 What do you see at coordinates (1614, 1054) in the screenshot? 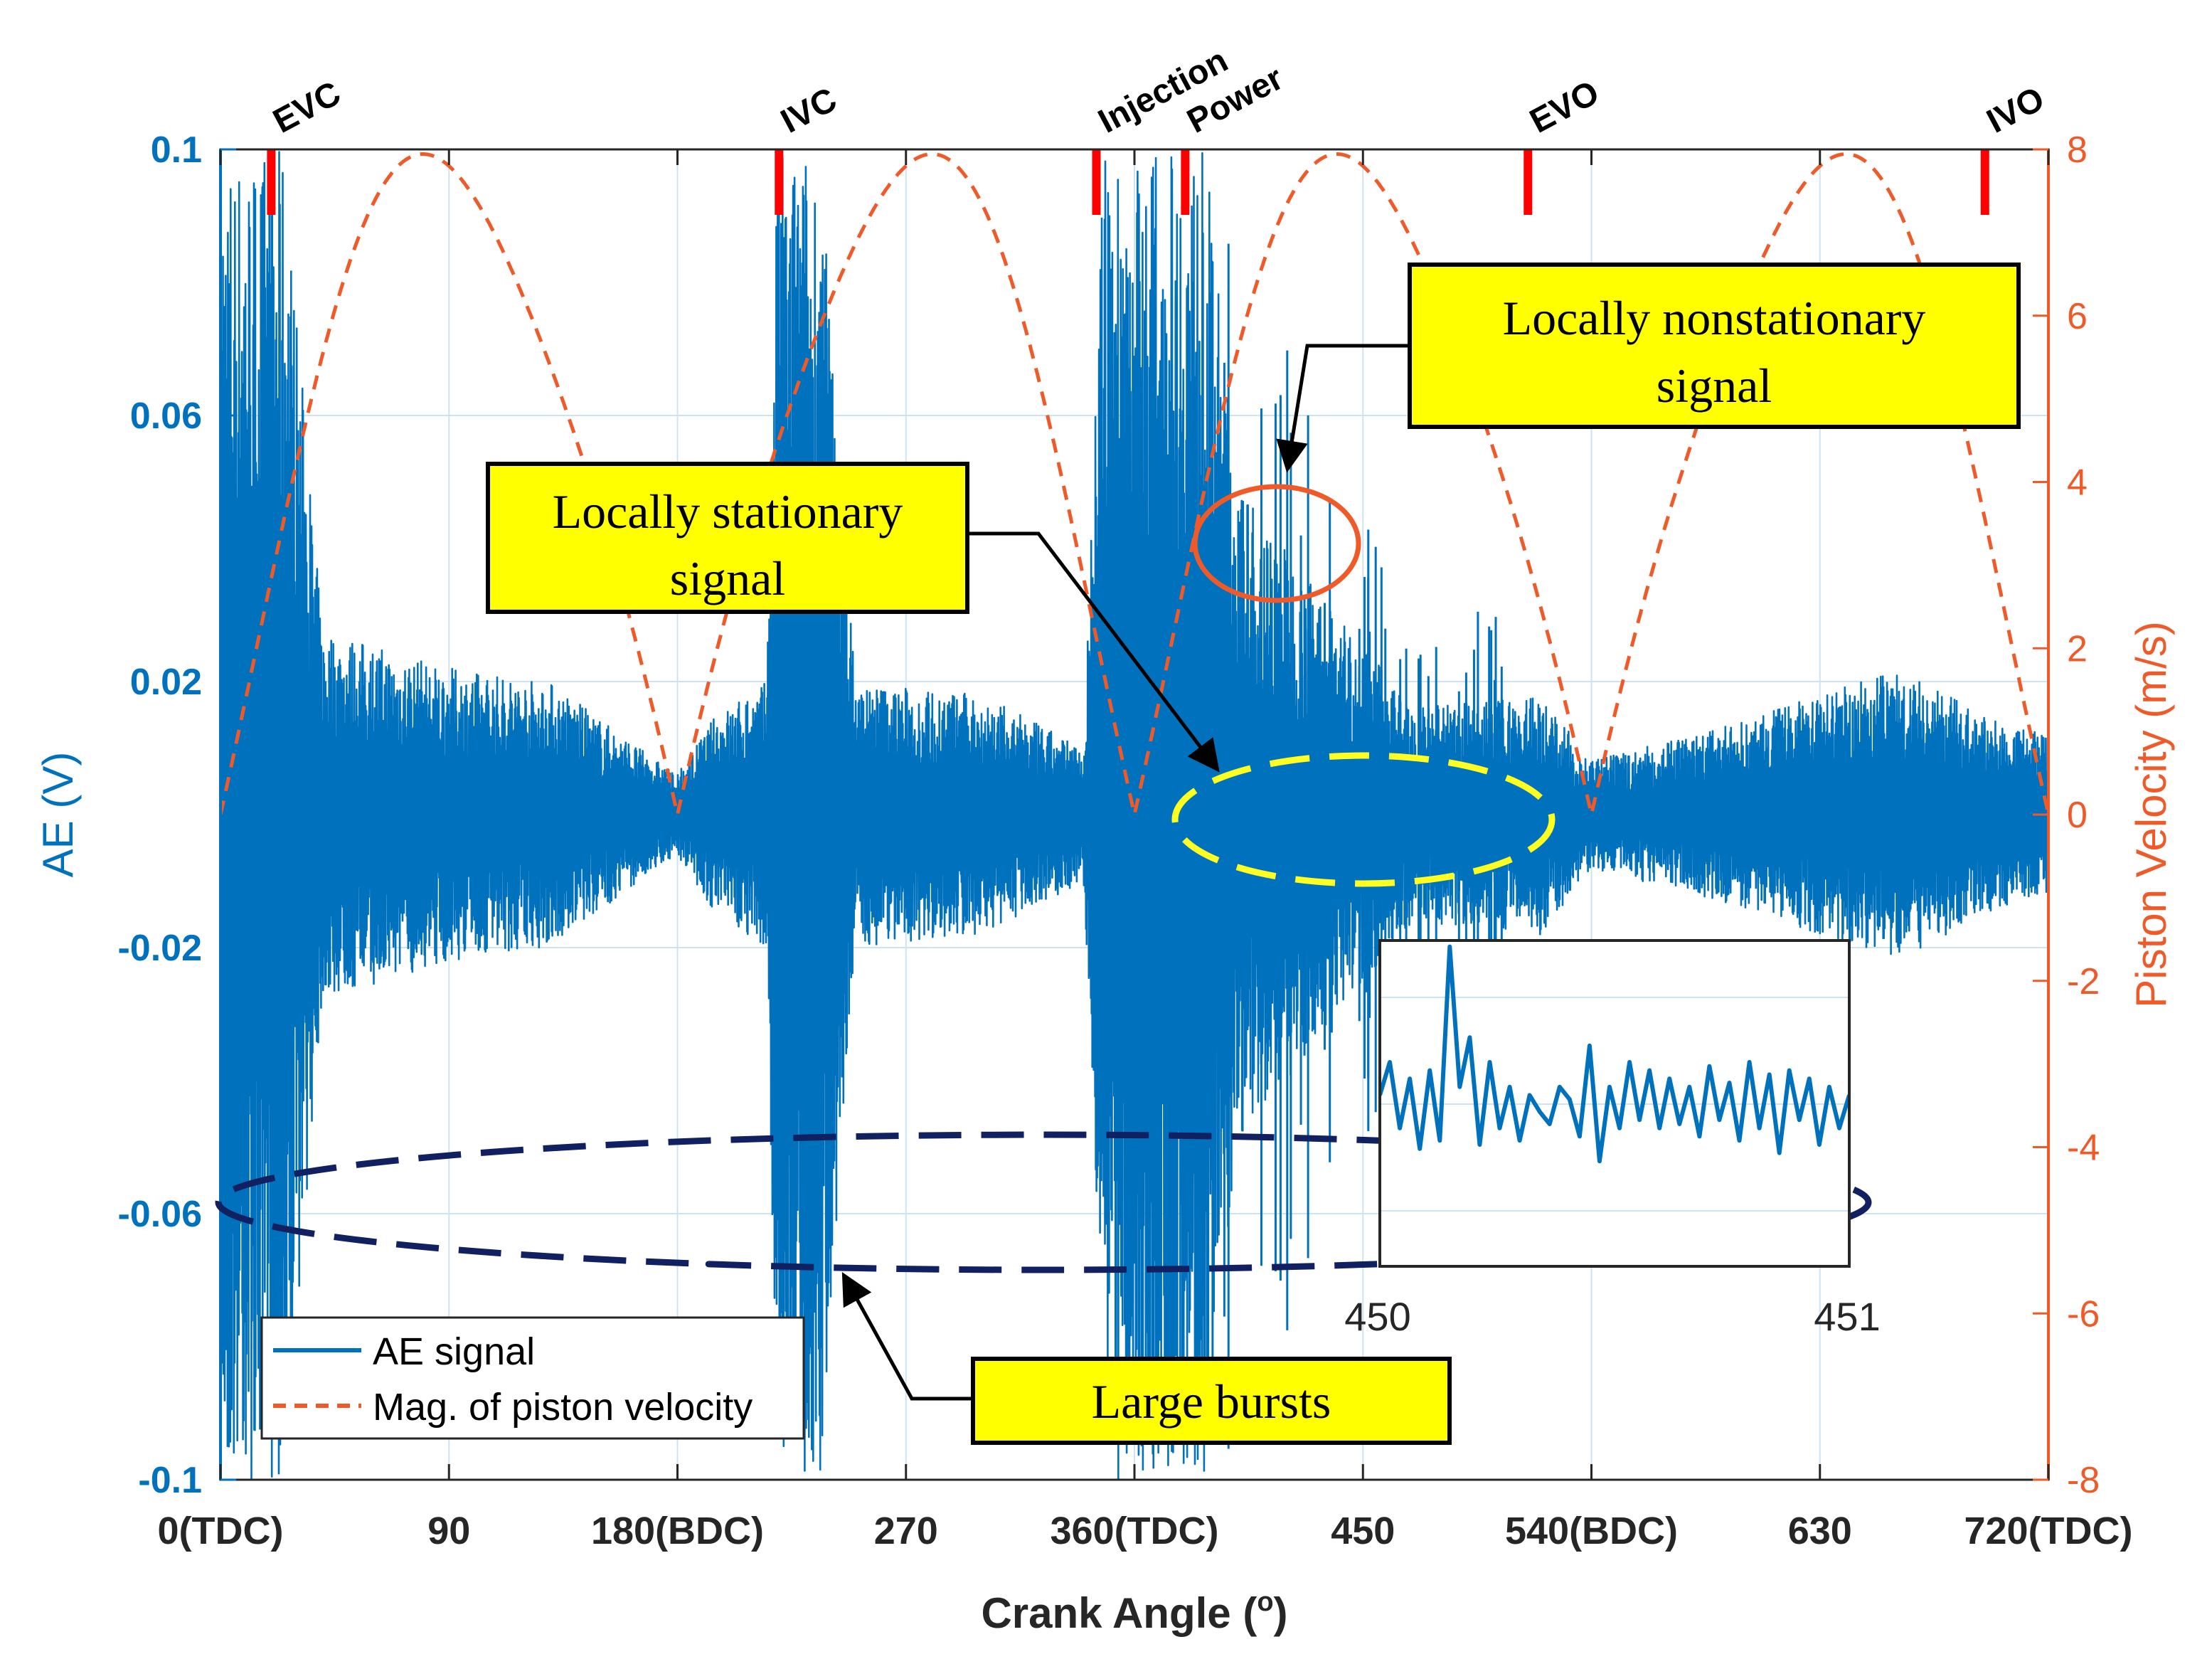
I see `inset-ae-line` at bounding box center [1614, 1054].